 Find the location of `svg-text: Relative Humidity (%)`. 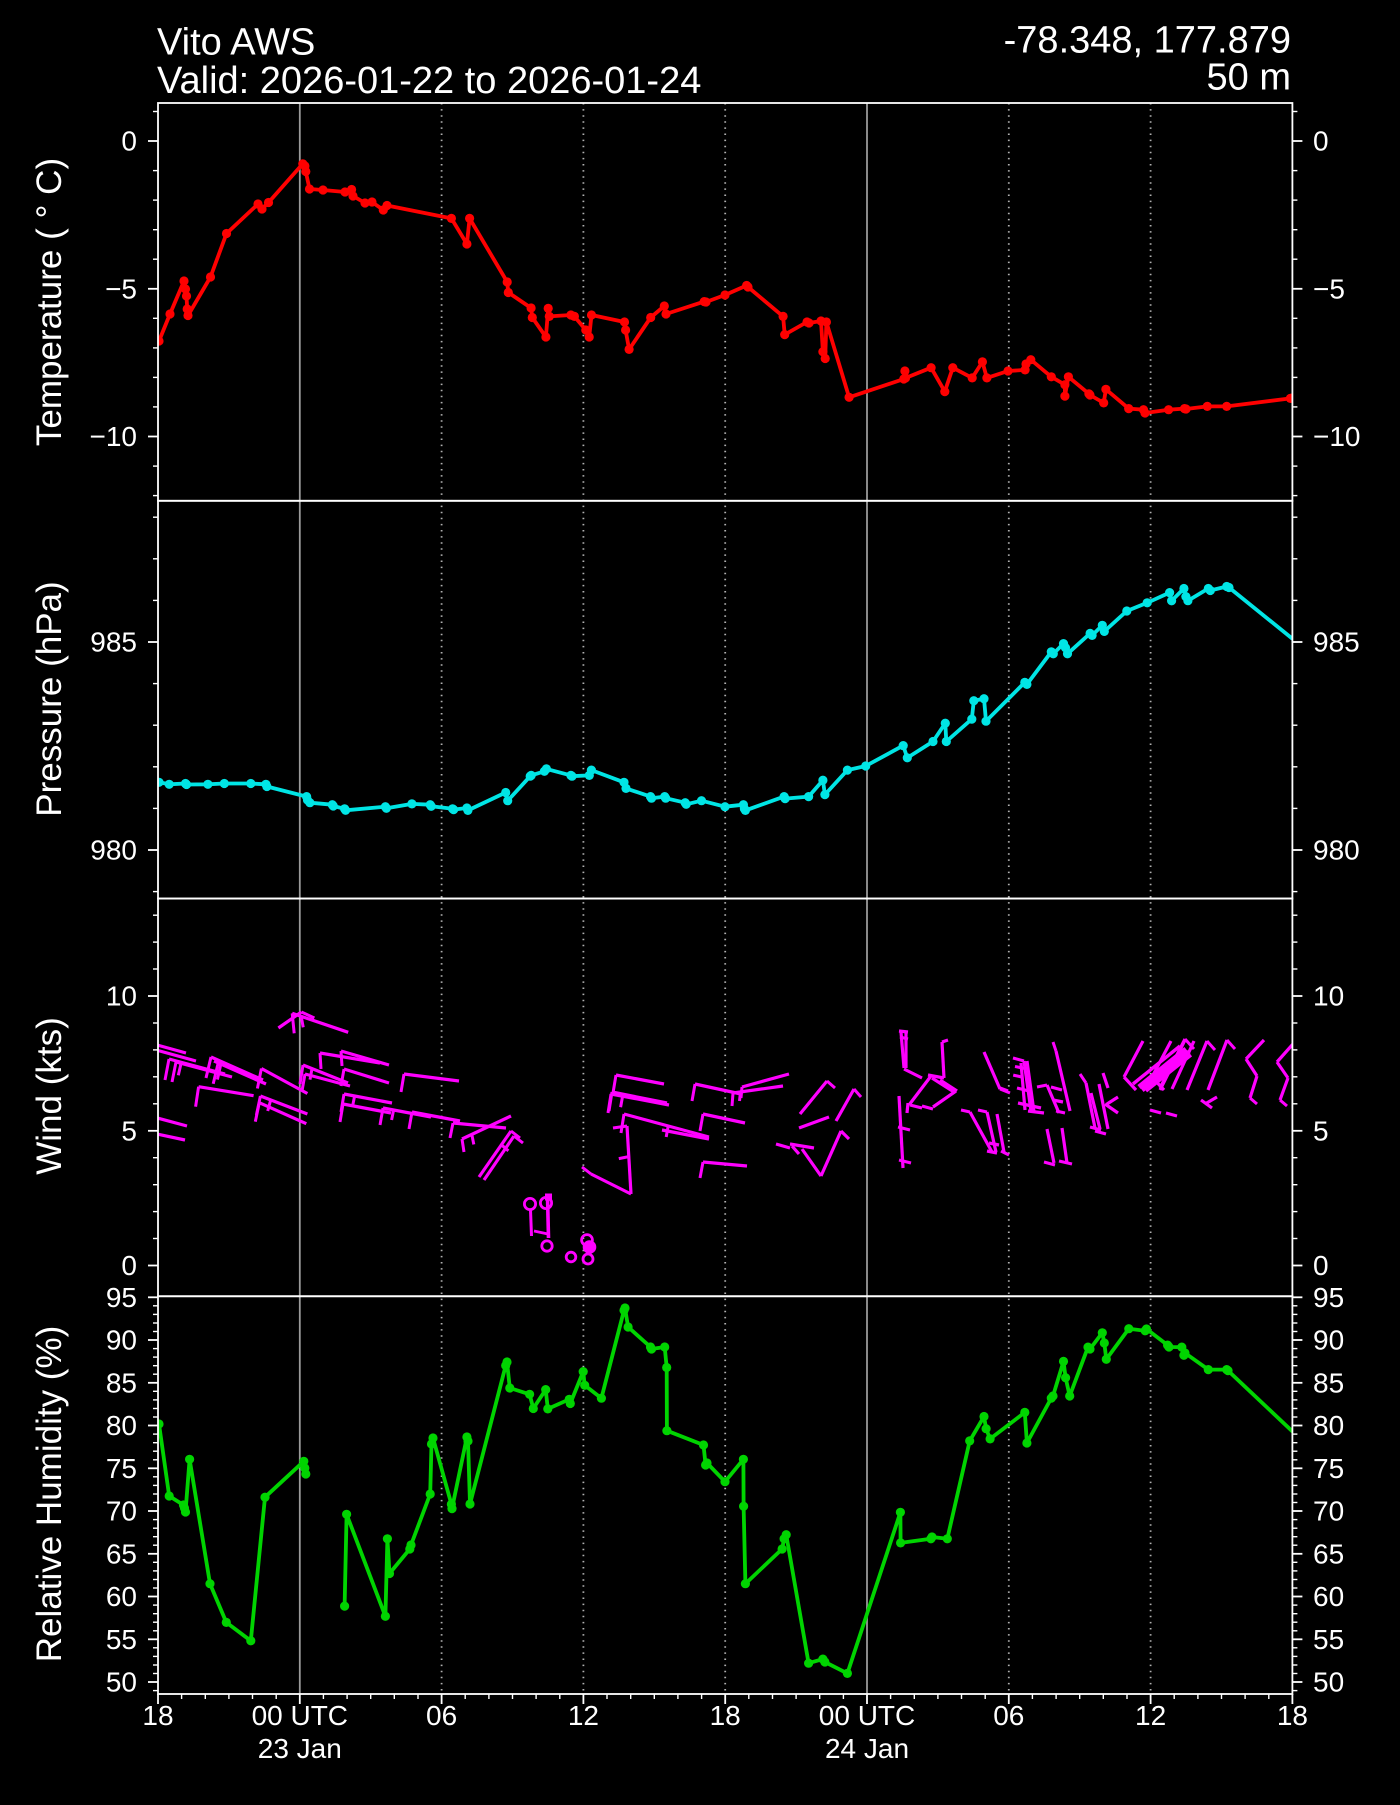

svg-text: Relative Humidity (%) is located at coordinates (49, 1494).